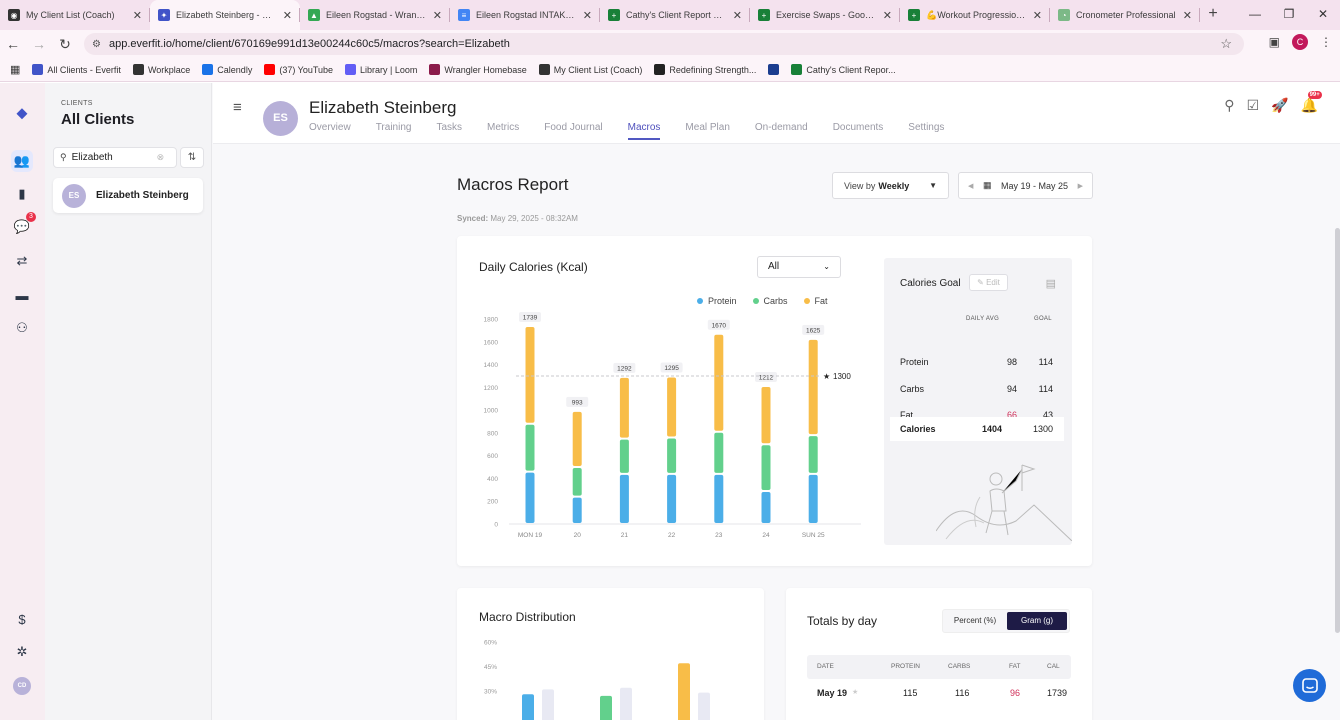 This screenshot has height=720, width=1340. Describe the element at coordinates (517, 218) in the screenshot. I see `synced-info: Synced: May 29, 2025 - 08:32AM` at that location.